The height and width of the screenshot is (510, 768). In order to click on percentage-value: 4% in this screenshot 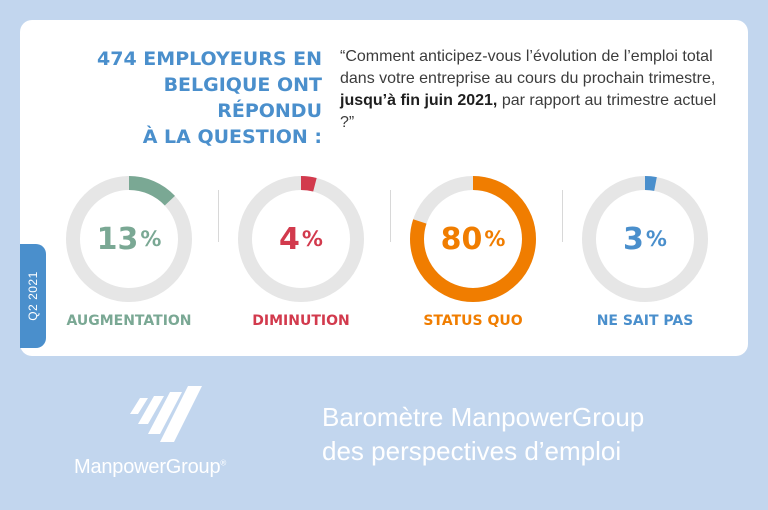, I will do `click(301, 239)`.